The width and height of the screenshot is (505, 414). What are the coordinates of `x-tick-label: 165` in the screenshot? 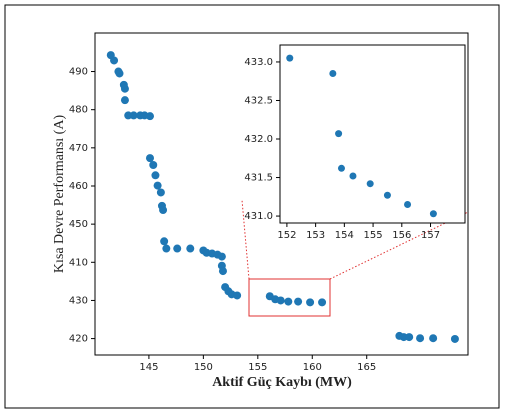 It's located at (366, 367).